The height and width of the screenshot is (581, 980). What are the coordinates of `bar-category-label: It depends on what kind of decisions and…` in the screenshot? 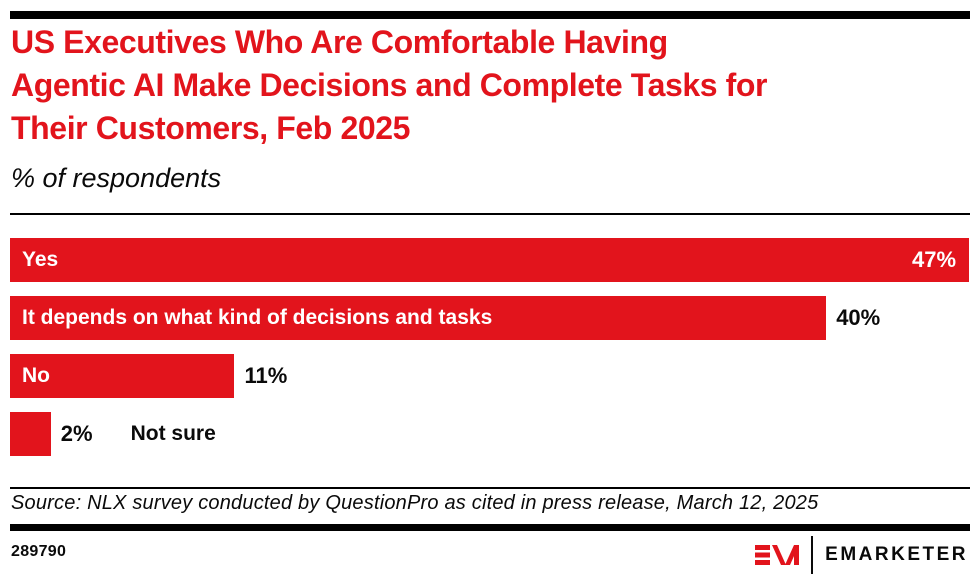 It's located at (257, 317).